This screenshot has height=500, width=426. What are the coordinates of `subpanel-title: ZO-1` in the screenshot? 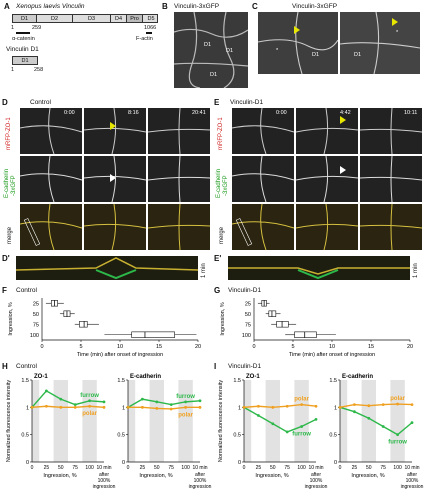 It's located at (253, 377).